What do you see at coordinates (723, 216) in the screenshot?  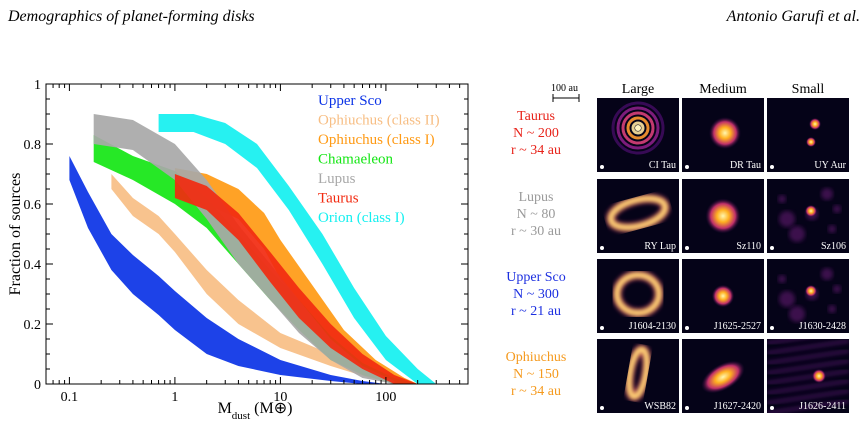 I see `disk-image-tile: Sz110` at bounding box center [723, 216].